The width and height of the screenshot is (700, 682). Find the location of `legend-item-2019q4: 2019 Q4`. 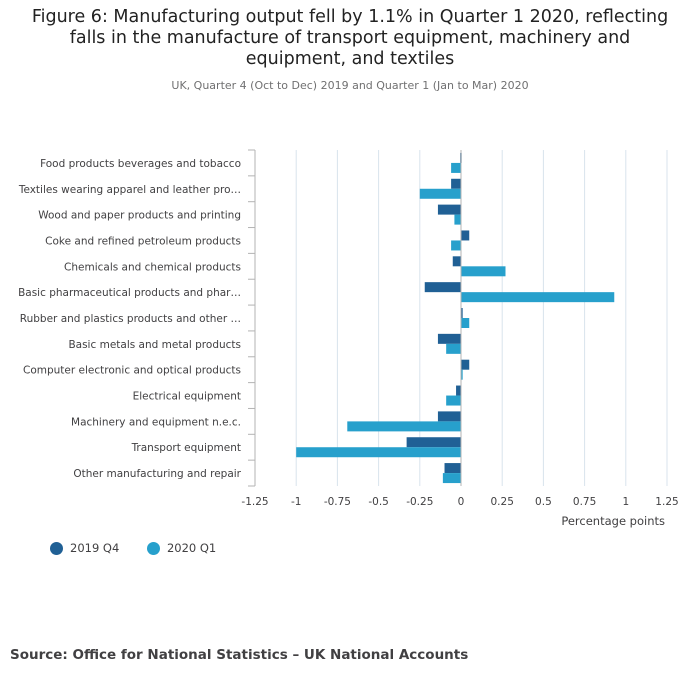

legend-item-2019q4: 2019 Q4 is located at coordinates (84, 548).